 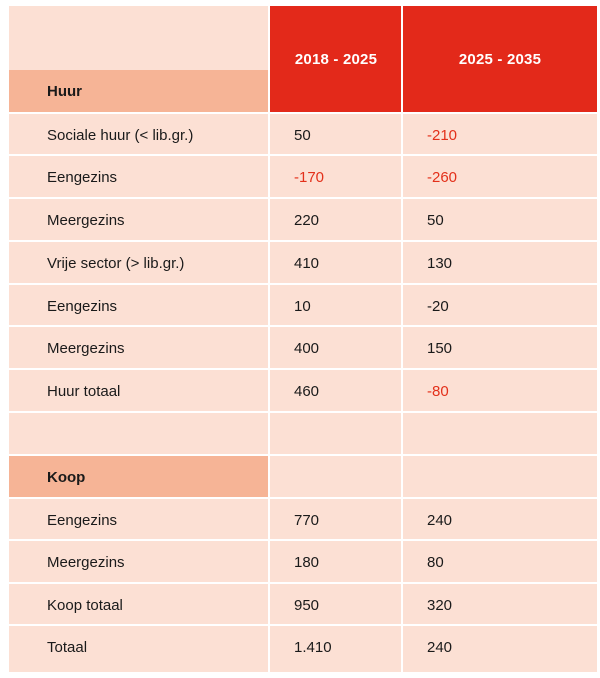 What do you see at coordinates (438, 306) in the screenshot?
I see `cell-2025-2035: -20` at bounding box center [438, 306].